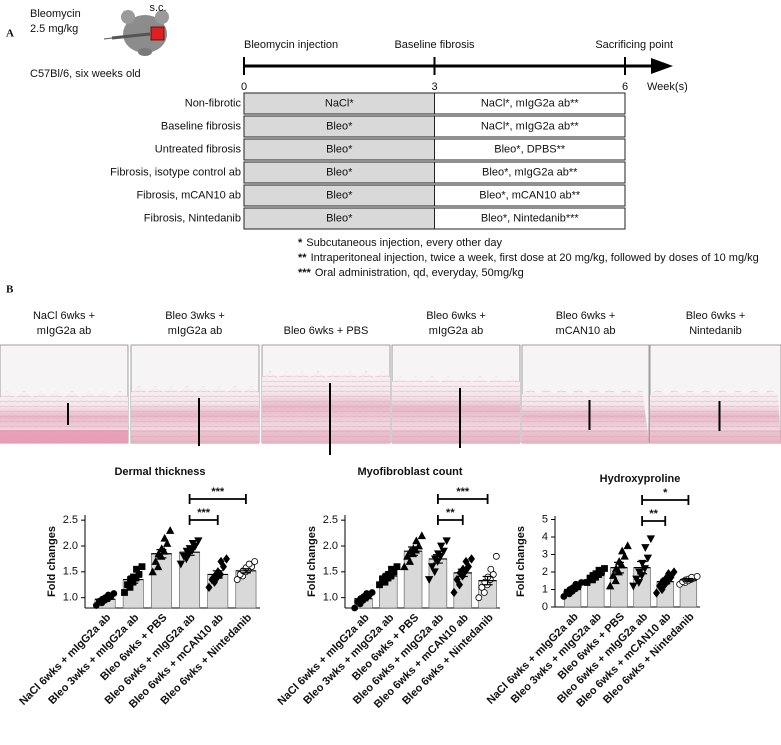 The height and width of the screenshot is (745, 781). Describe the element at coordinates (640, 479) in the screenshot. I see `chart-title: Hydroxyproline` at that location.